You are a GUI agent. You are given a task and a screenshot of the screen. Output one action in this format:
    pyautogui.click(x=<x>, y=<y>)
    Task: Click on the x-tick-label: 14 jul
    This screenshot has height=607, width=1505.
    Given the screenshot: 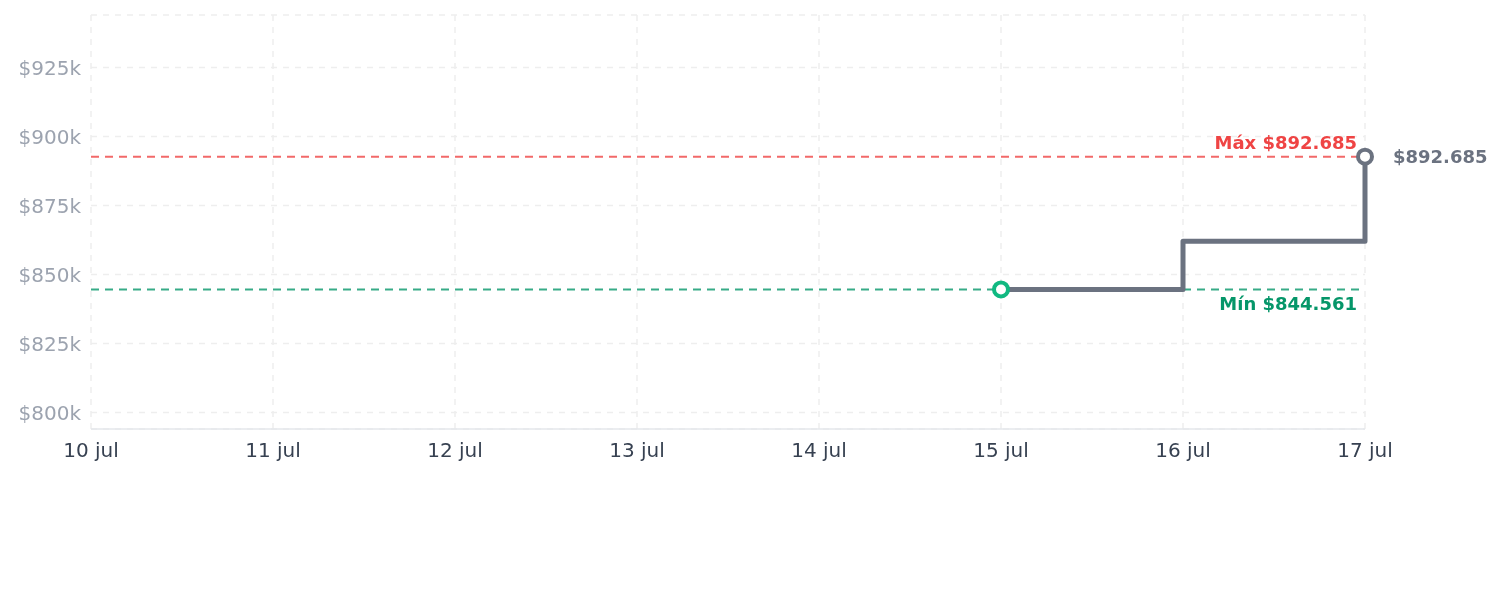 What is the action you would take?
    pyautogui.click(x=819, y=450)
    